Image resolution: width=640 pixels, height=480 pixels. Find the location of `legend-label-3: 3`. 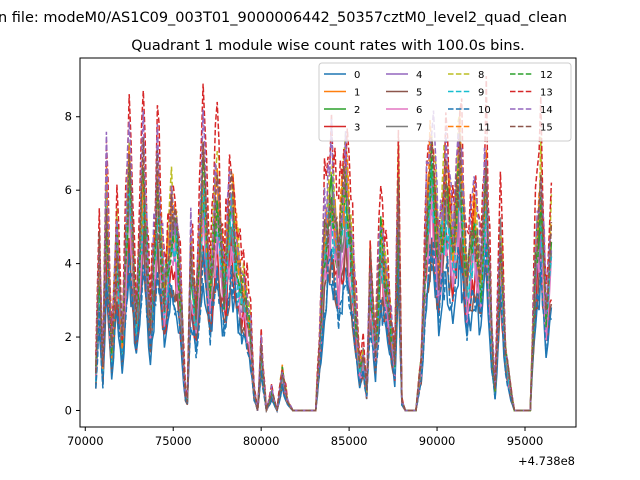

legend-label-3: 3 is located at coordinates (357, 128).